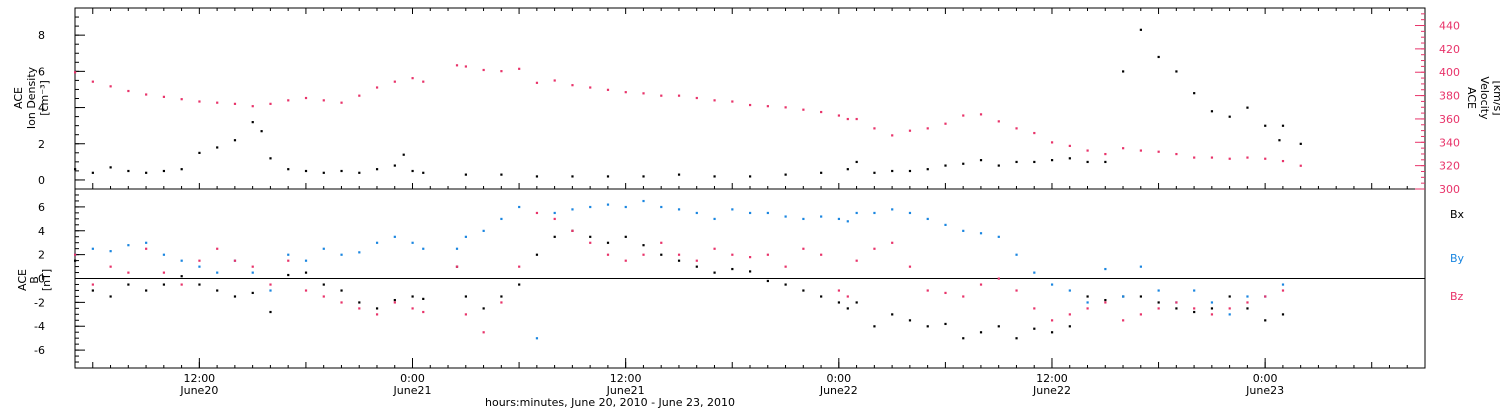  I want to click on top-right-ylabel: ACE Velocity [km/s], so click(1482, 98).